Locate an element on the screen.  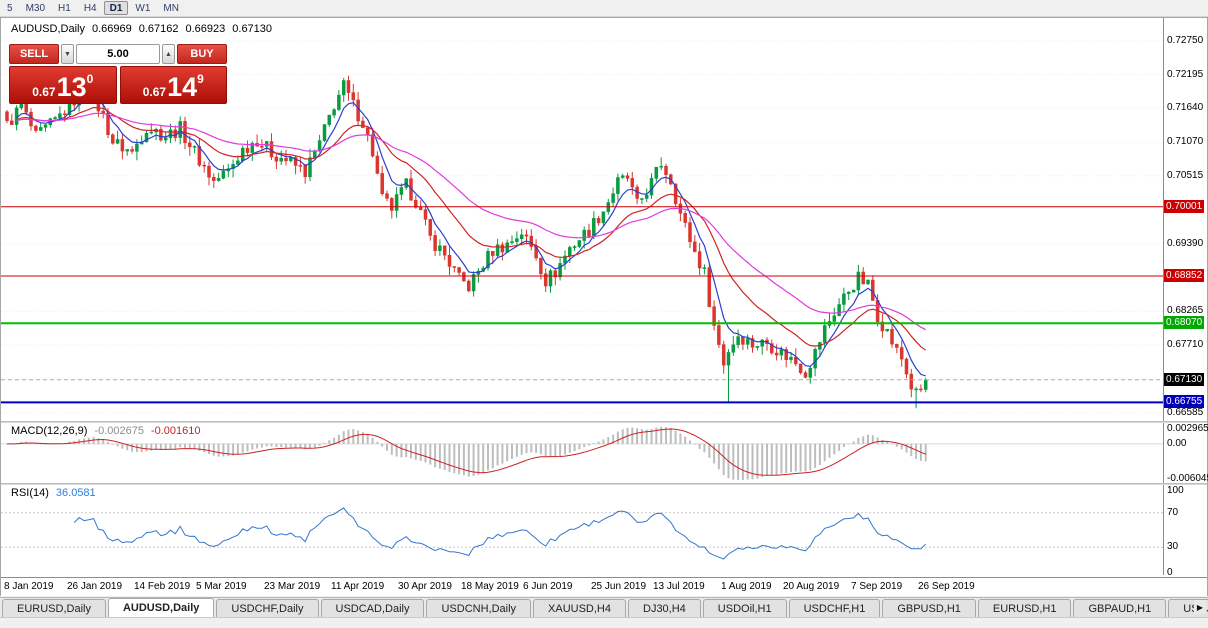
chart-tab: DJ30,H4 is located at coordinates (664, 608).